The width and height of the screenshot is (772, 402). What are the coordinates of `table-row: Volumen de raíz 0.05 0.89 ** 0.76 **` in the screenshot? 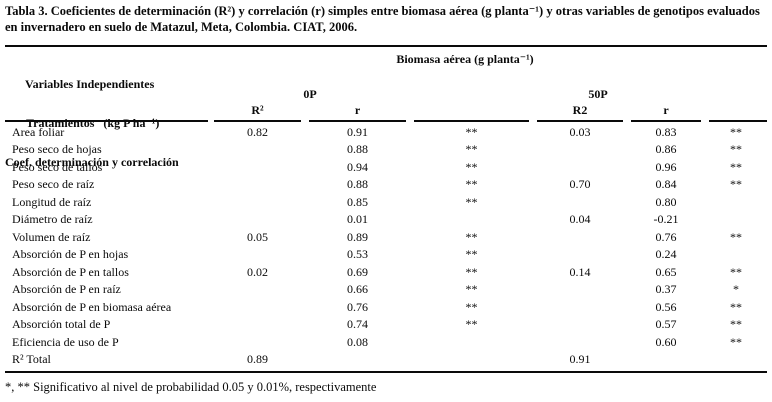 It's located at (386, 237).